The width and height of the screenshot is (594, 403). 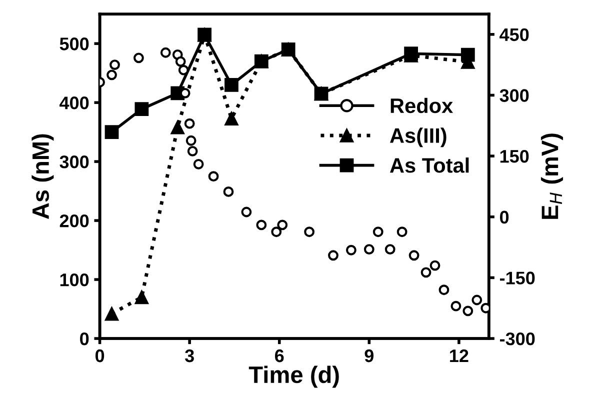 What do you see at coordinates (74, 279) in the screenshot?
I see `y-tick-label: 100` at bounding box center [74, 279].